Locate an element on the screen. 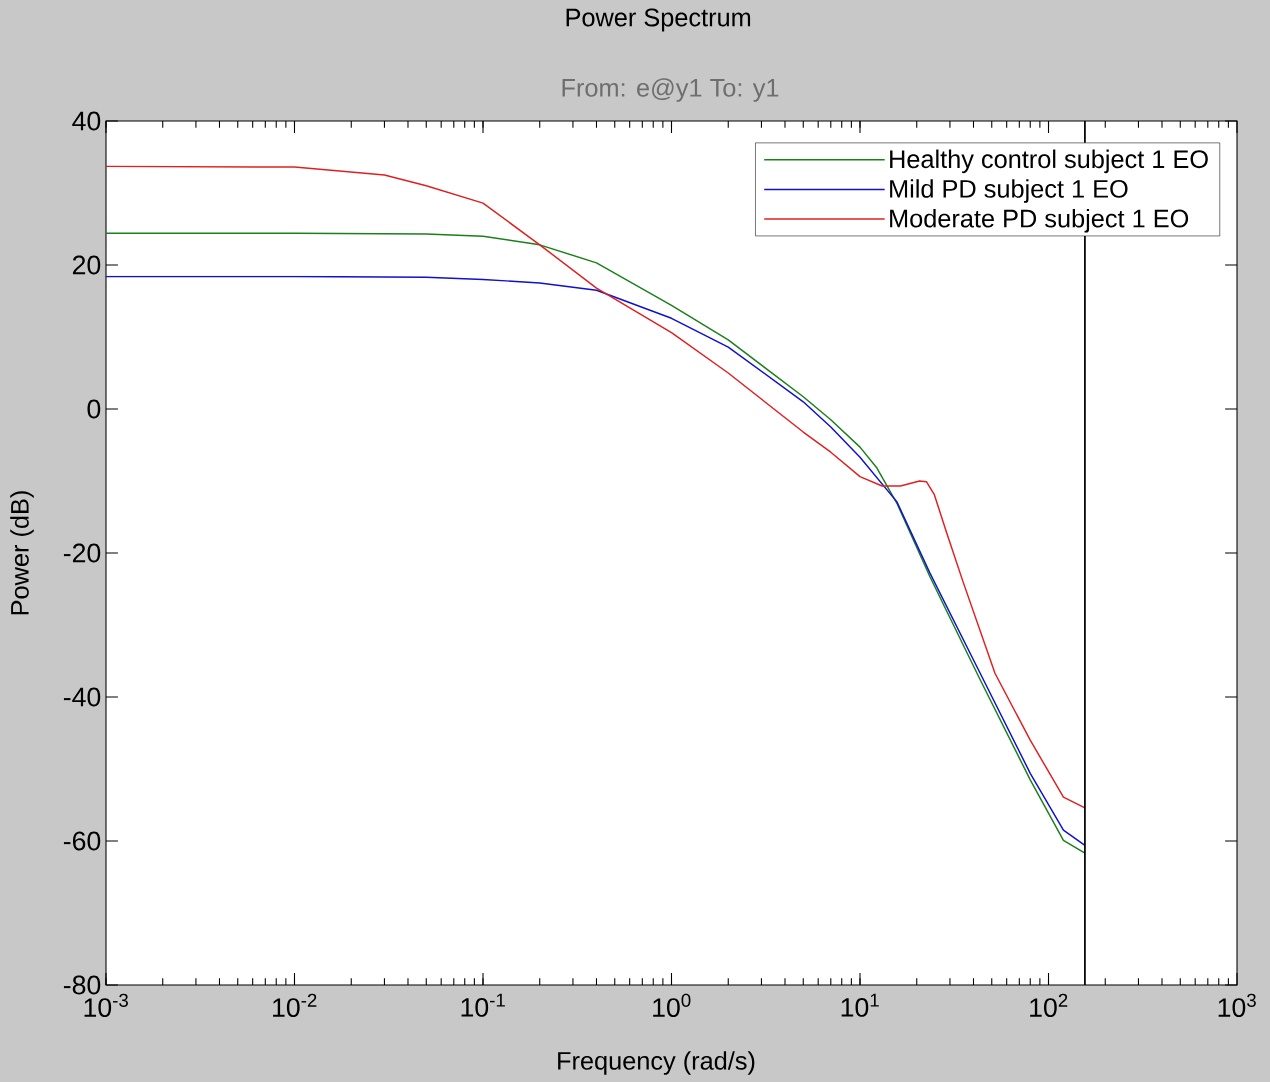 This screenshot has width=1270, height=1082. y-tick-label: -60 is located at coordinates (82, 841).